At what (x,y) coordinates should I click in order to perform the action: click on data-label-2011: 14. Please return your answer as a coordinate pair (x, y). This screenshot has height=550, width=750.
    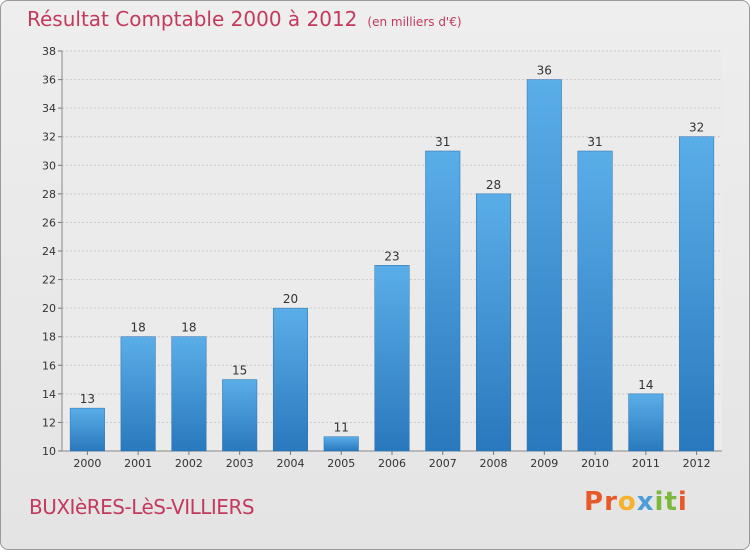
    Looking at the image, I should click on (645, 385).